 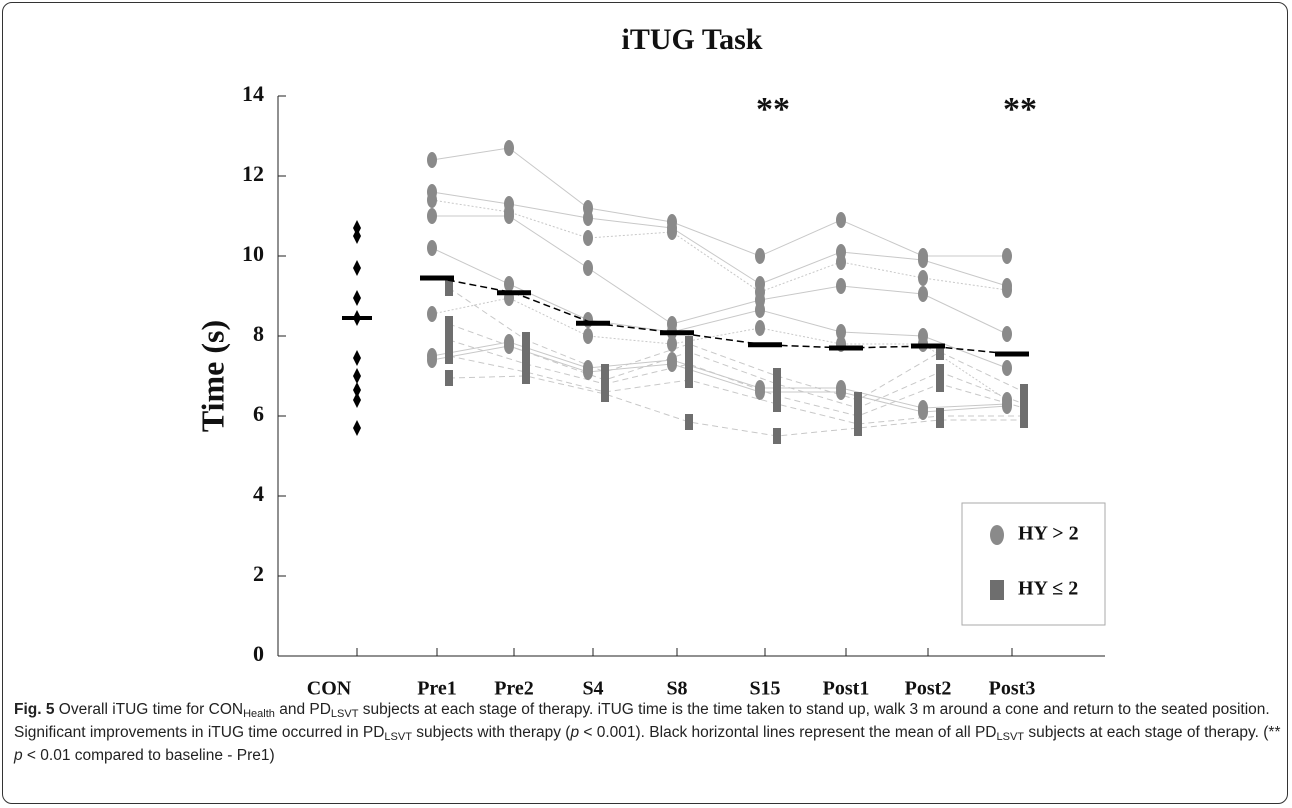 What do you see at coordinates (846, 689) in the screenshot?
I see `x-tick-label: Post1` at bounding box center [846, 689].